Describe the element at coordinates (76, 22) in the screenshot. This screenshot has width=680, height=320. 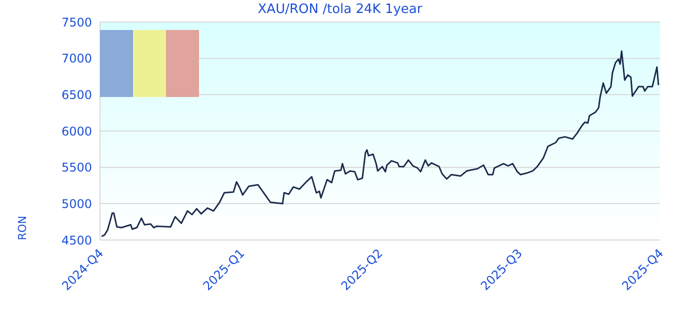
I see `y-tick-label: 7500` at that location.